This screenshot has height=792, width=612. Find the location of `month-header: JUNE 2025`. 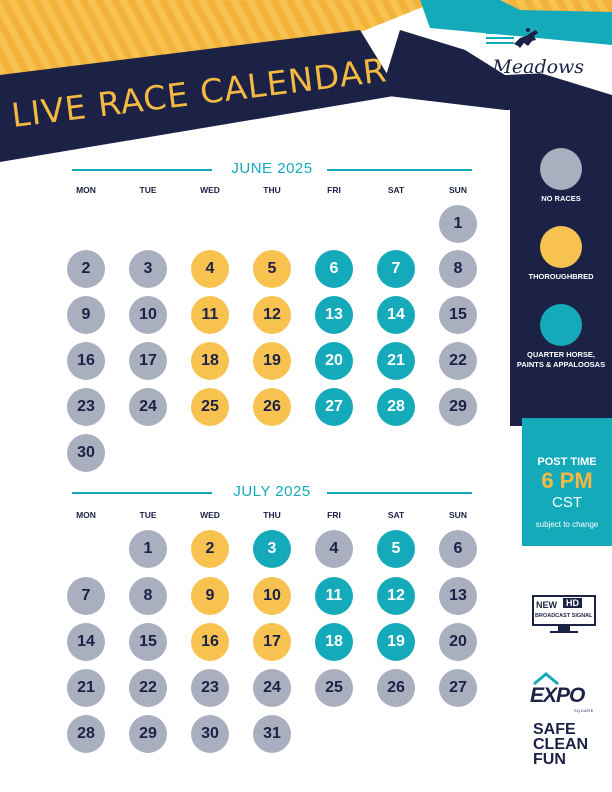

month-header: JUNE 2025 is located at coordinates (272, 170).